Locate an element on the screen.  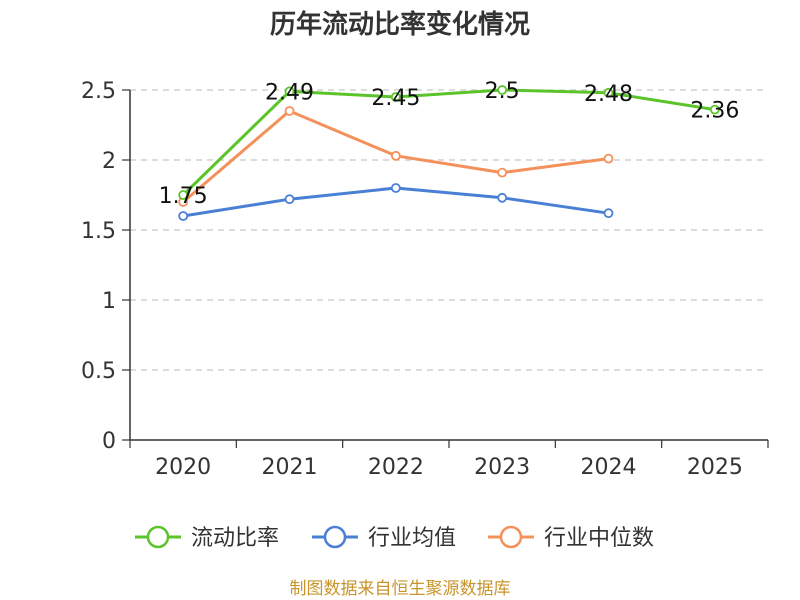
legend-label: 流动比率 is located at coordinates (235, 538).